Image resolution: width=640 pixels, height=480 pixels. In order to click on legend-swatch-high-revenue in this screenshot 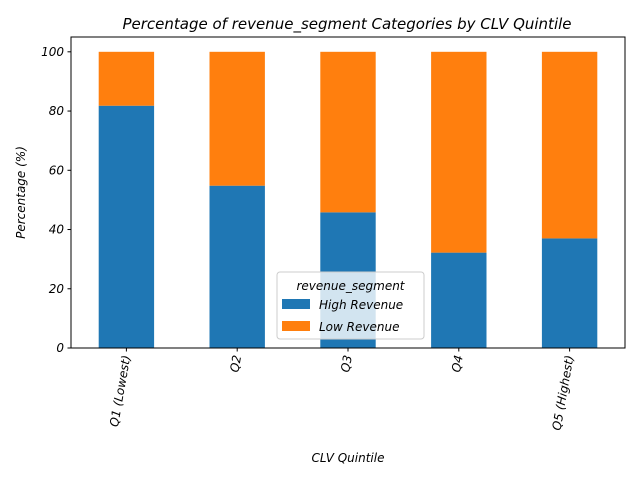, I will do `click(296, 304)`.